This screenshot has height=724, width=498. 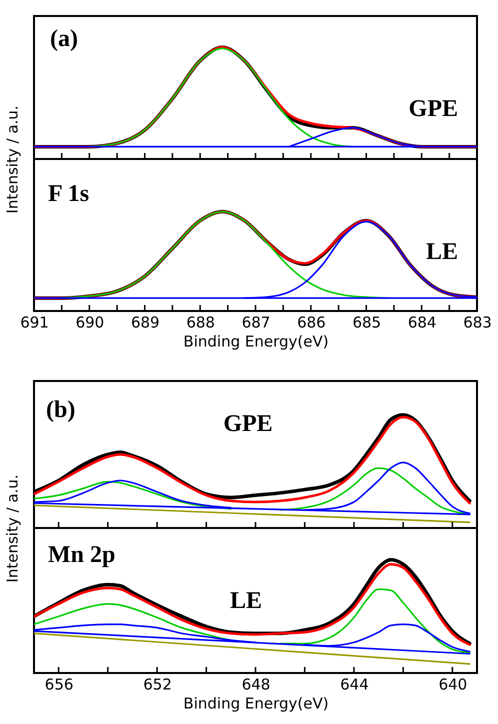 What do you see at coordinates (69, 194) in the screenshot?
I see `text: F 1s` at bounding box center [69, 194].